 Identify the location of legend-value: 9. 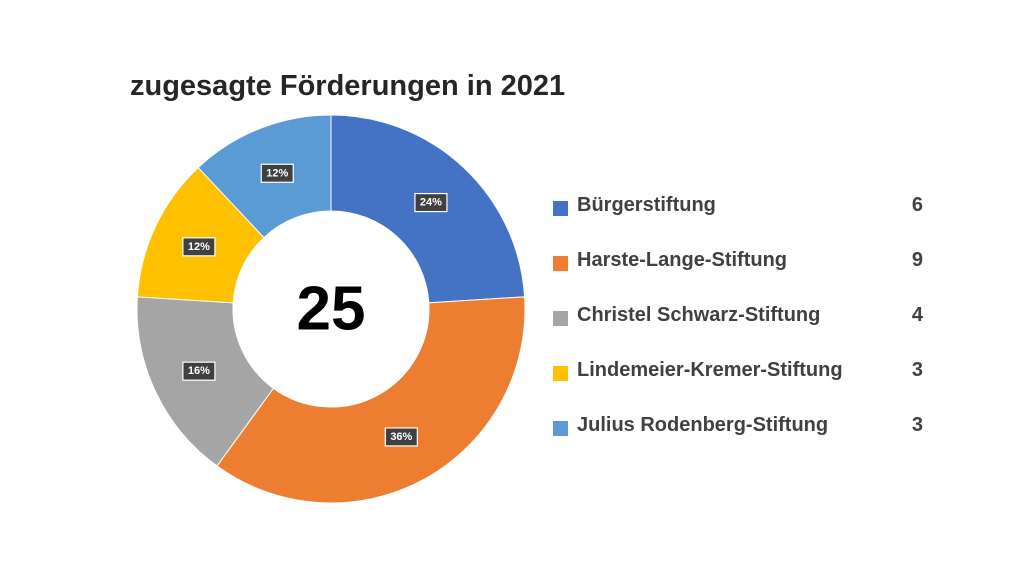
(917, 260).